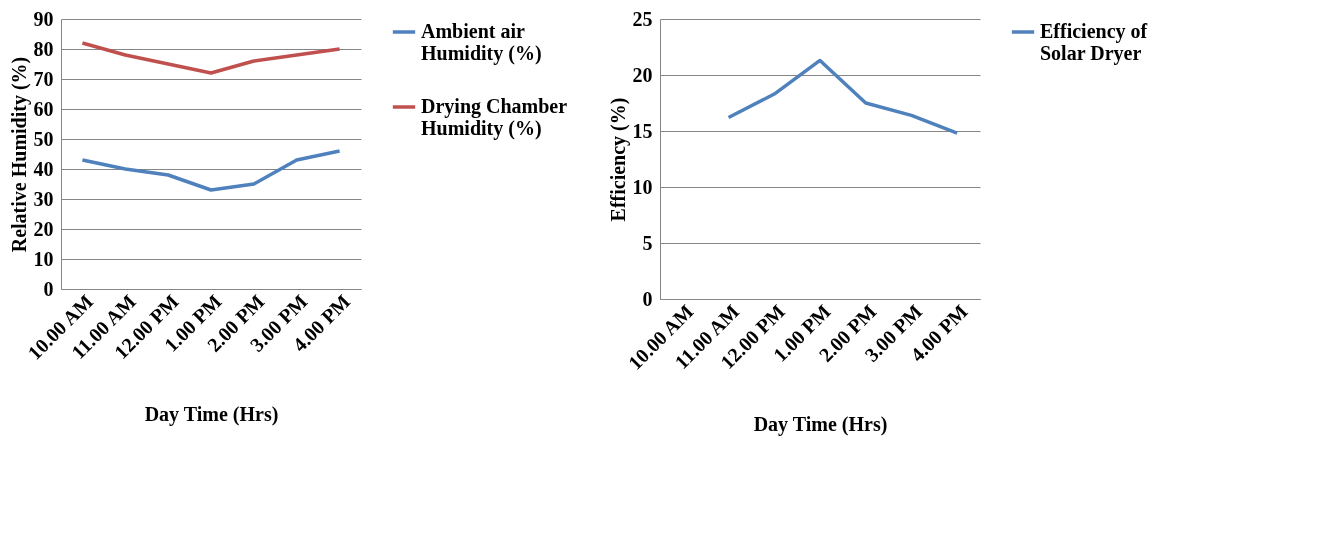 Image resolution: width=1330 pixels, height=543 pixels. Describe the element at coordinates (43, 48) in the screenshot. I see `y-tick-label: 80` at that location.